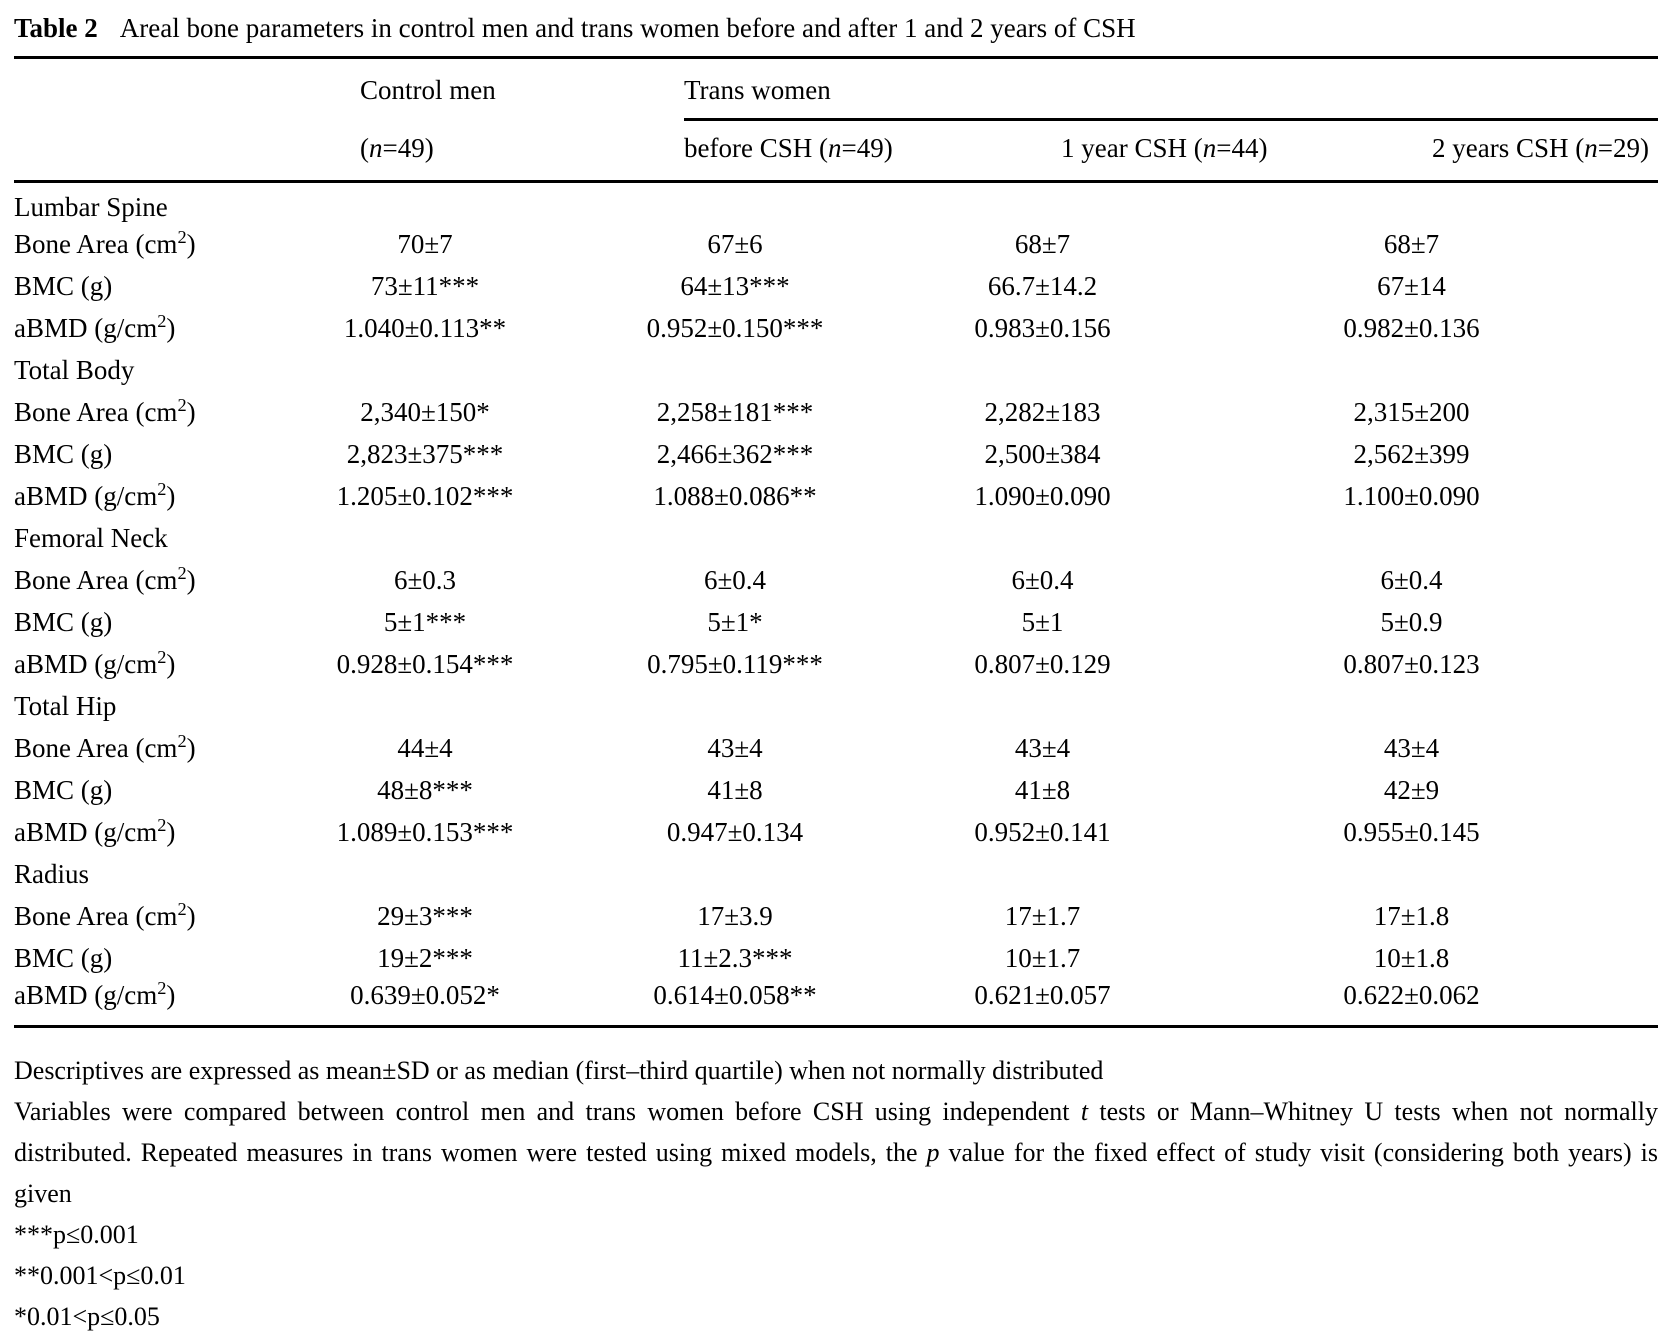 Image resolution: width=1672 pixels, height=1337 pixels. What do you see at coordinates (1042, 286) in the screenshot?
I see `cell-value: 66.7±14.2` at bounding box center [1042, 286].